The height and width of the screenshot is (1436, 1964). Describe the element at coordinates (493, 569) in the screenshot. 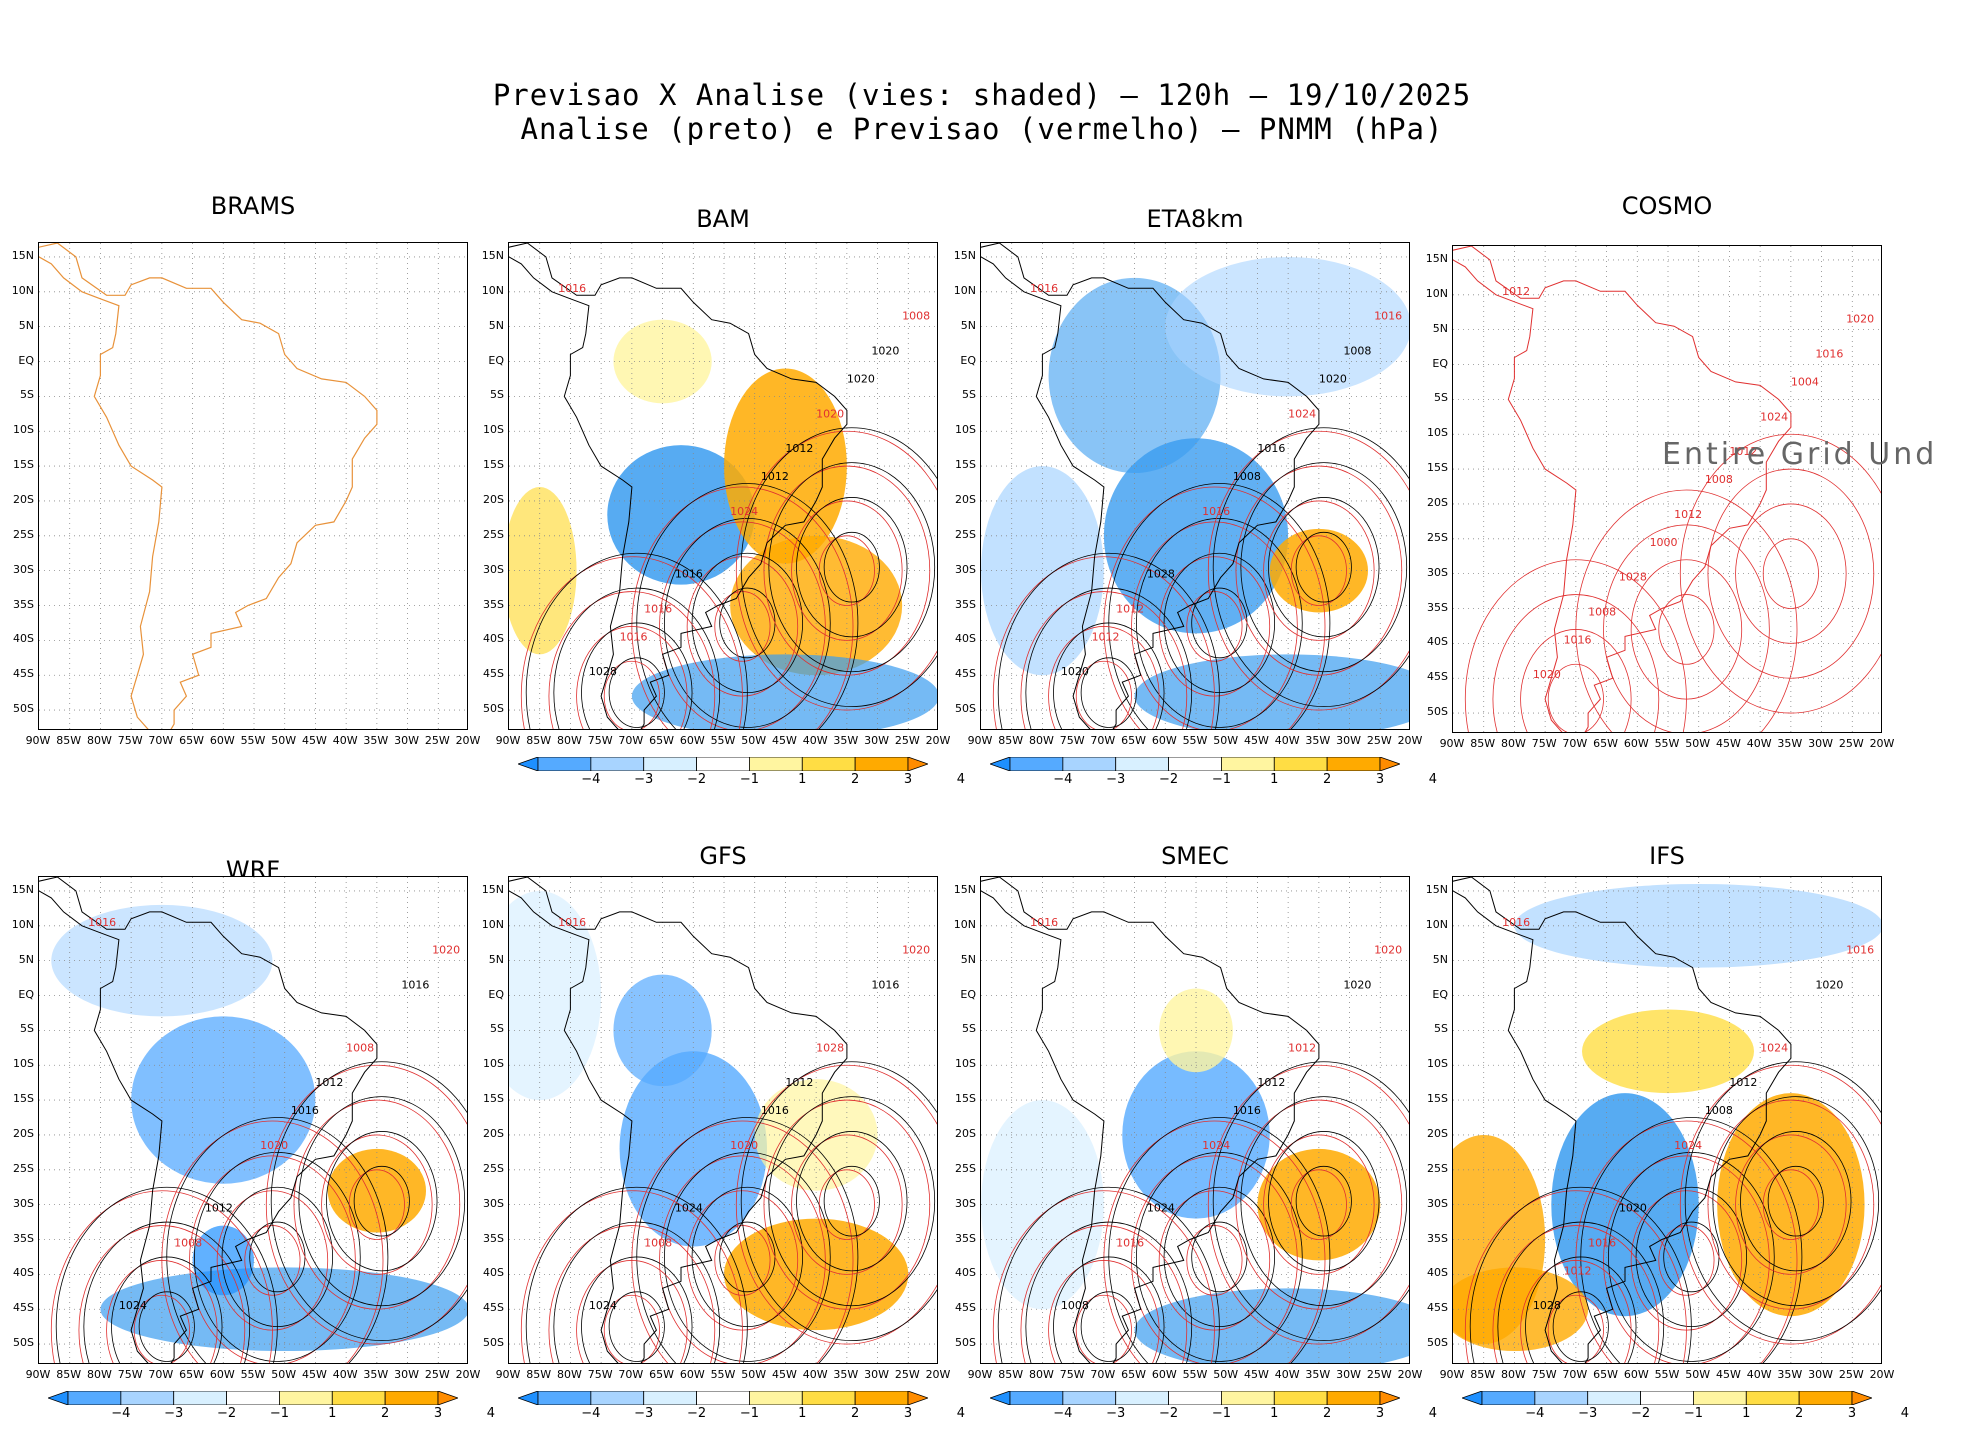

I see `lat-tick-label: 30S` at that location.